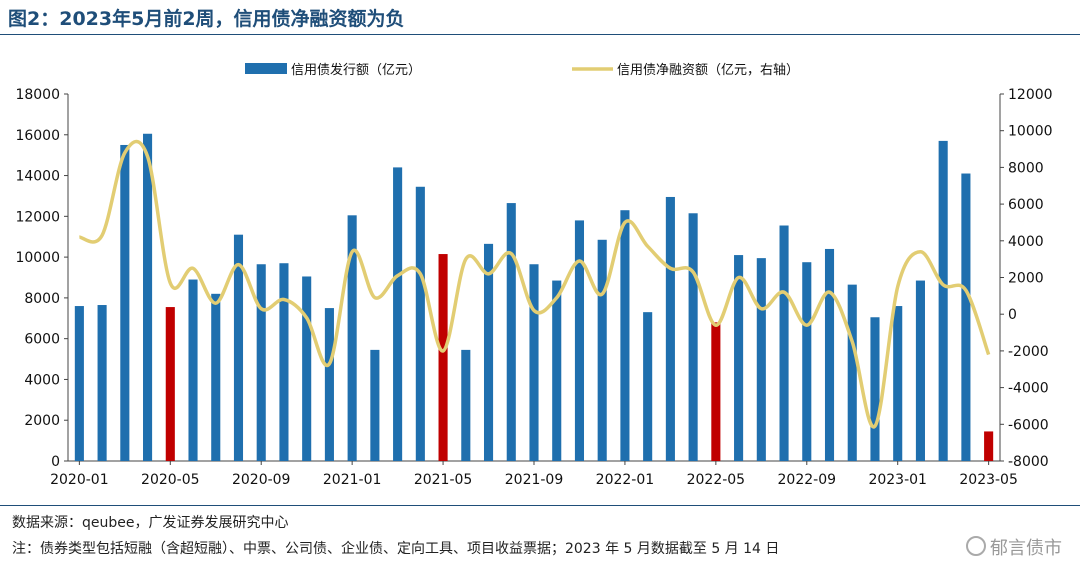 This screenshot has height=587, width=1080. I want to click on right-tick-label: -2000, so click(1028, 352).